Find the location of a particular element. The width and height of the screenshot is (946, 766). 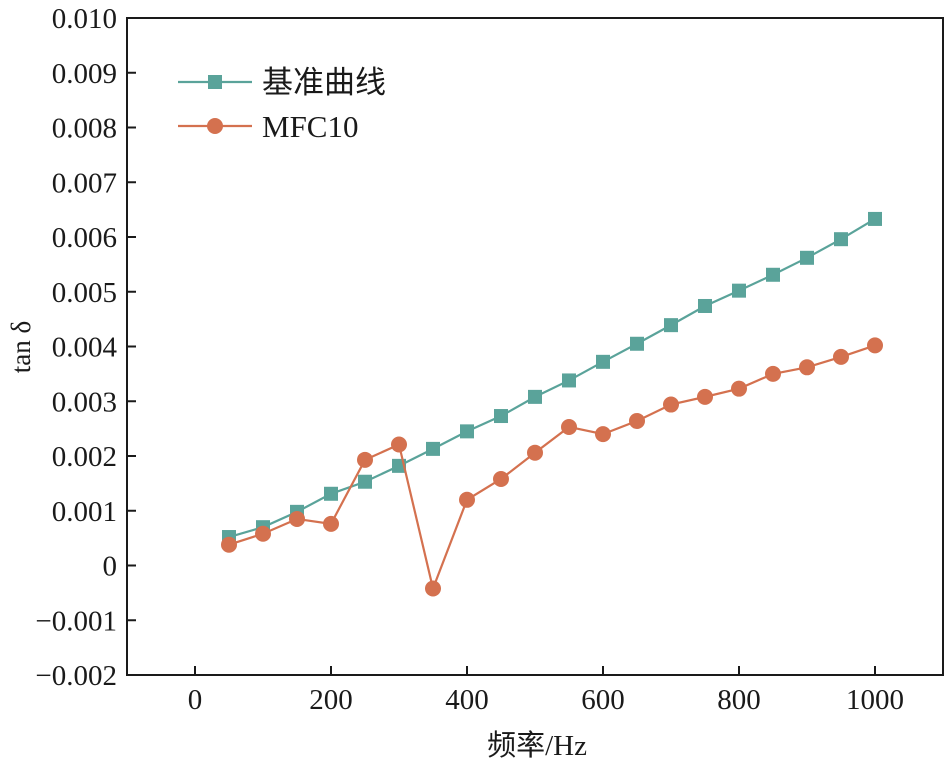

x-tick-label: 1000 is located at coordinates (875, 700).